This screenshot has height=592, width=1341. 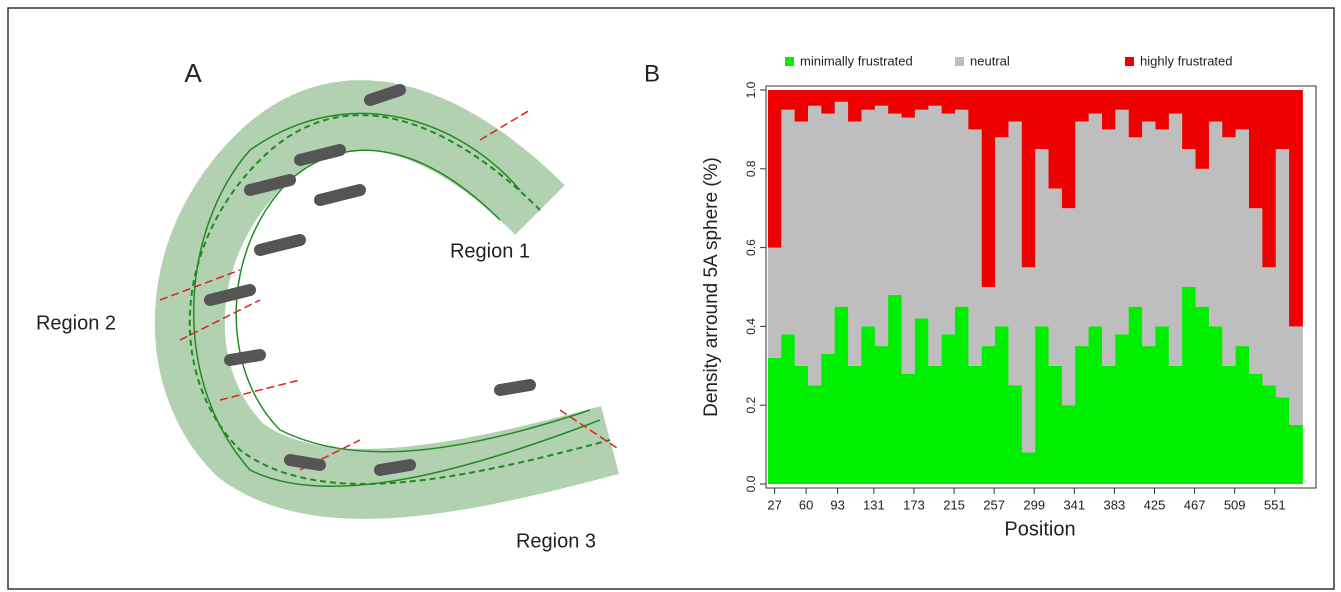 I want to click on x-tick-label: 60, so click(x=806, y=504).